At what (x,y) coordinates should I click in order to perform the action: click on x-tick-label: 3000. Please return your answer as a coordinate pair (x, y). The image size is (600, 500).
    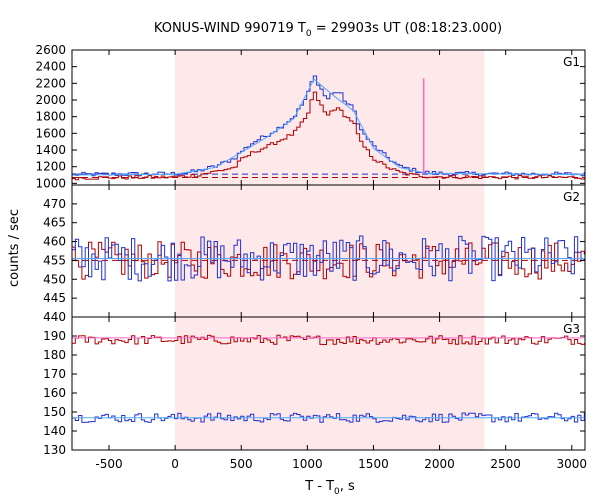
    Looking at the image, I should click on (572, 464).